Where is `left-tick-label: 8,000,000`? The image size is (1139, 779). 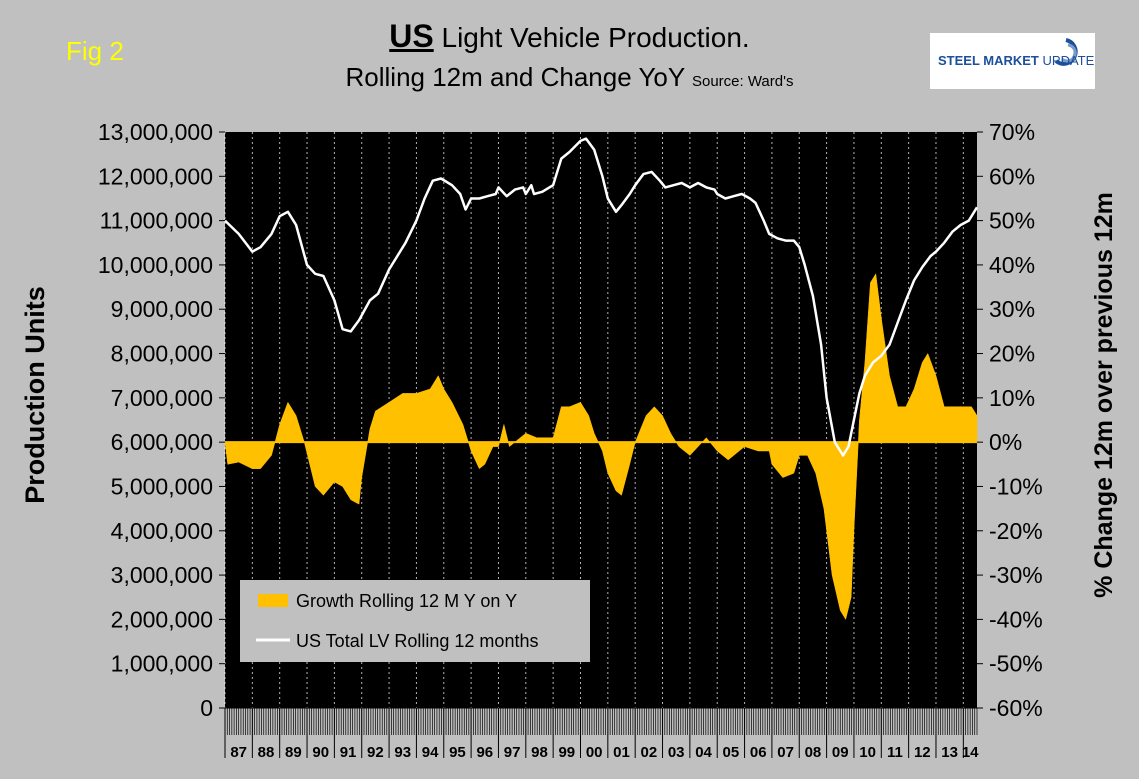
left-tick-label: 8,000,000 is located at coordinates (162, 354).